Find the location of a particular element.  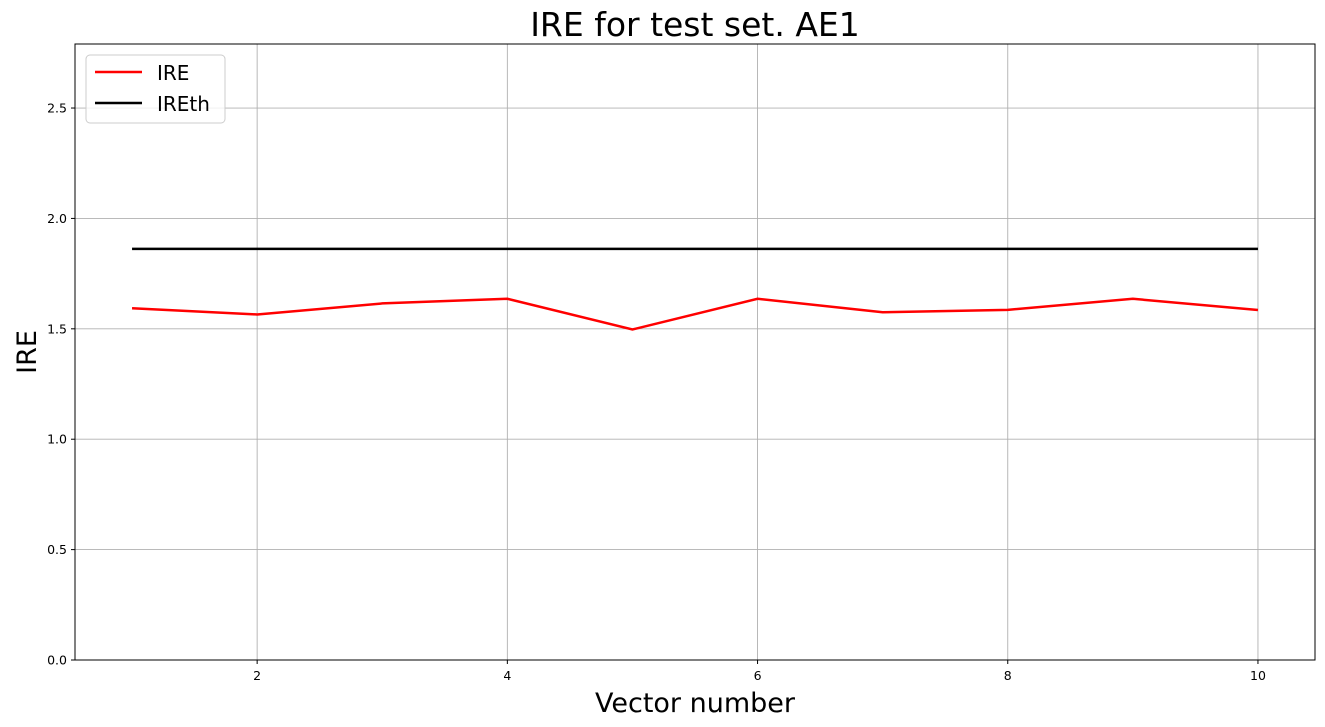

chart-title: IRE for test set. AE1 is located at coordinates (695, 24).